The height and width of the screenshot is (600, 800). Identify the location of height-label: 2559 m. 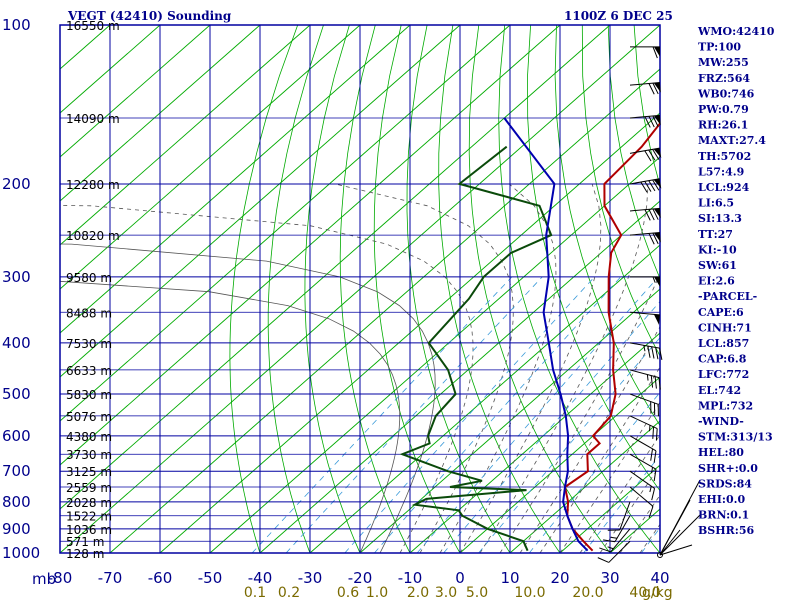
(89, 488).